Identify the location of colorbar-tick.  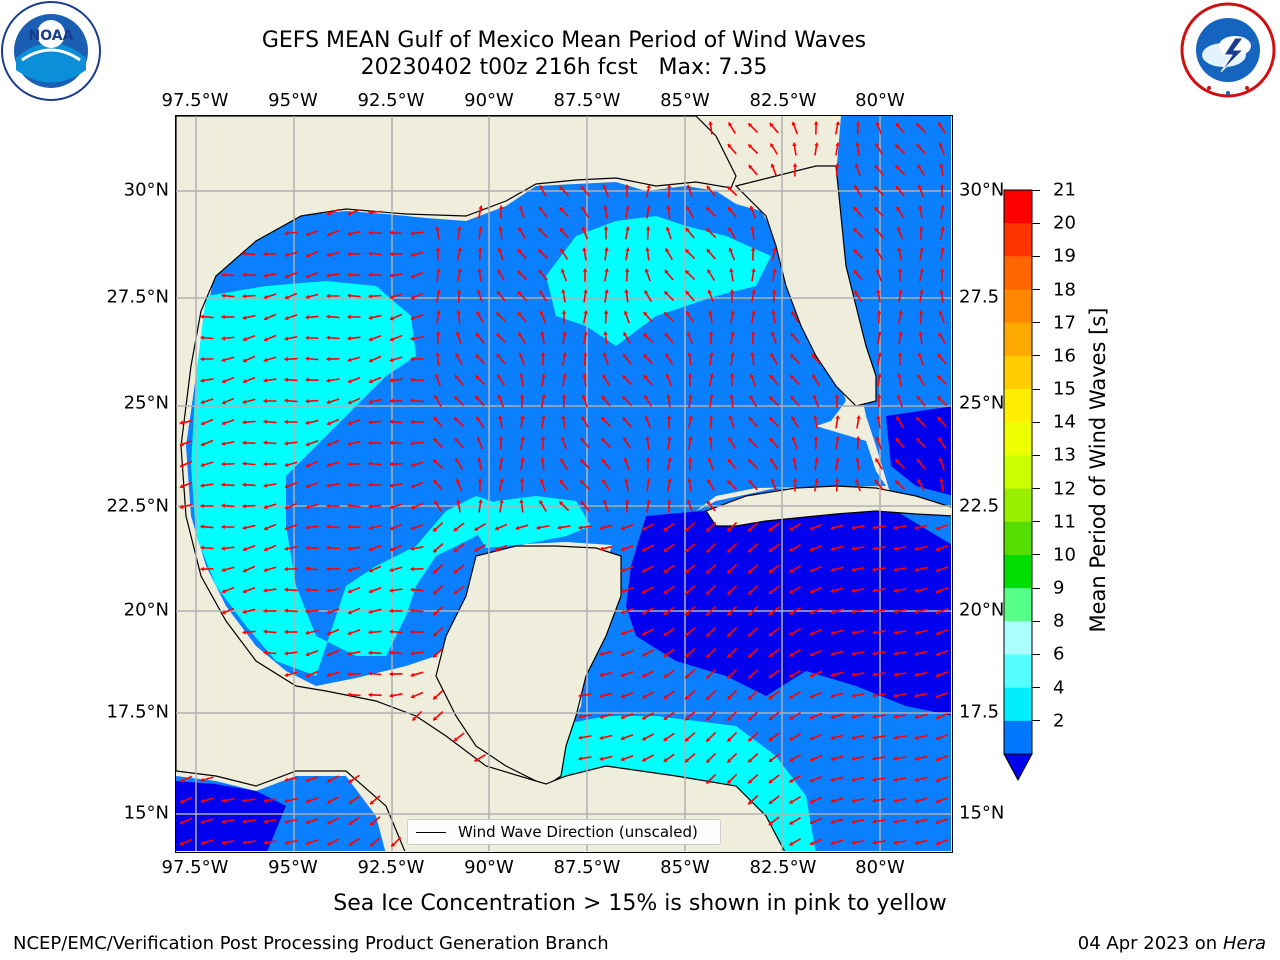
(1036, 223).